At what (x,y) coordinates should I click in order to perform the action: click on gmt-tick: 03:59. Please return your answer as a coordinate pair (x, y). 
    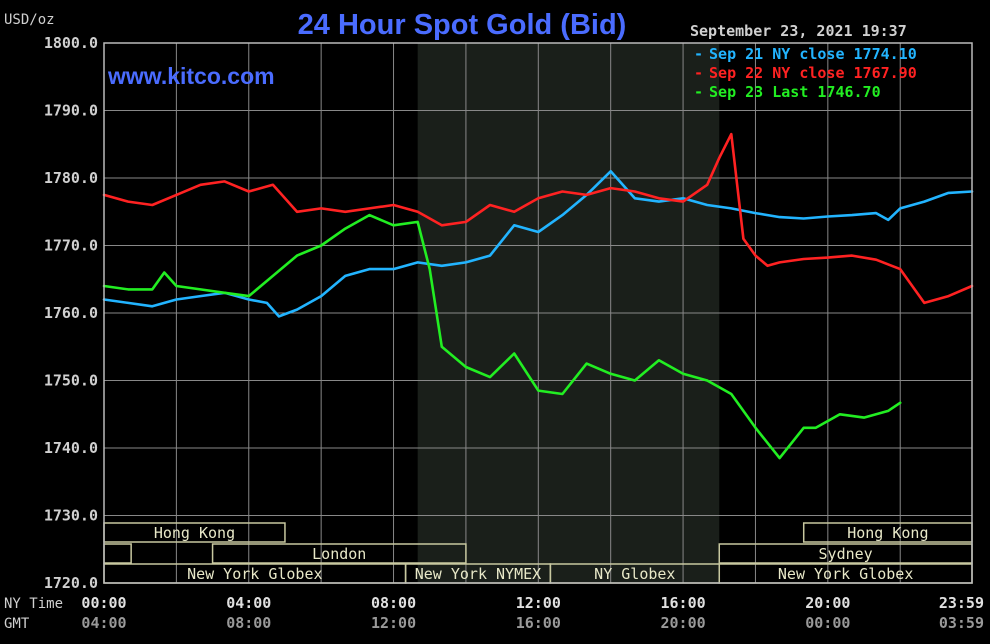
    Looking at the image, I should click on (961, 623).